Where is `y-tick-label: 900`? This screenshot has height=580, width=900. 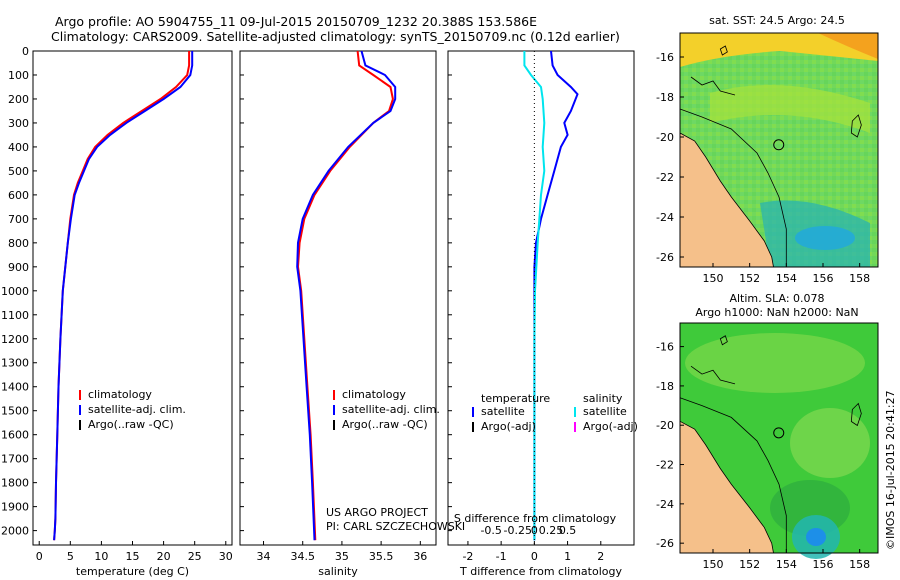 y-tick-label: 900 is located at coordinates (18, 267).